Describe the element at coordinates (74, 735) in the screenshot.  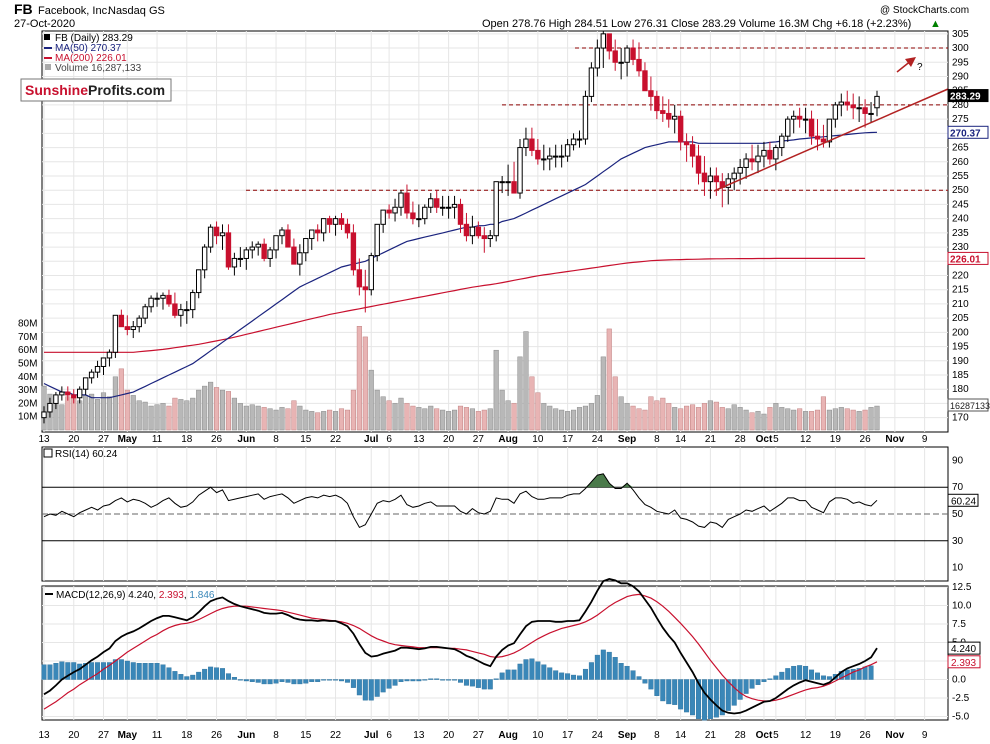
I see `date-tick-label: 20` at that location.